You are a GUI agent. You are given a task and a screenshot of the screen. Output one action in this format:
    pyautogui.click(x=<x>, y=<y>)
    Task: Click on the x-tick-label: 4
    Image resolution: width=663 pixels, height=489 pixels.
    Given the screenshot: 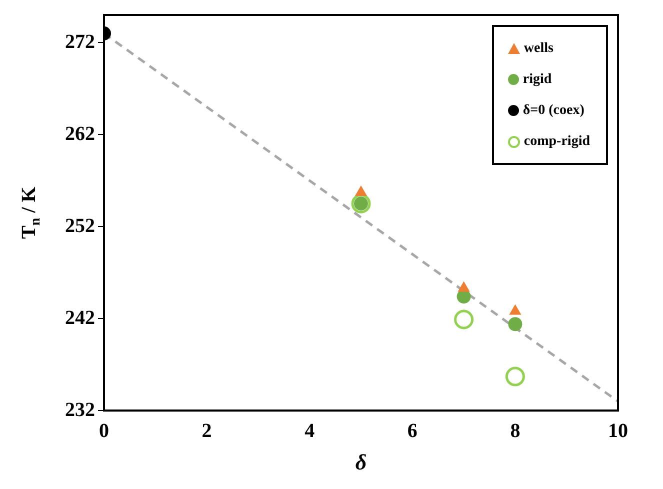 What is the action you would take?
    pyautogui.click(x=309, y=431)
    